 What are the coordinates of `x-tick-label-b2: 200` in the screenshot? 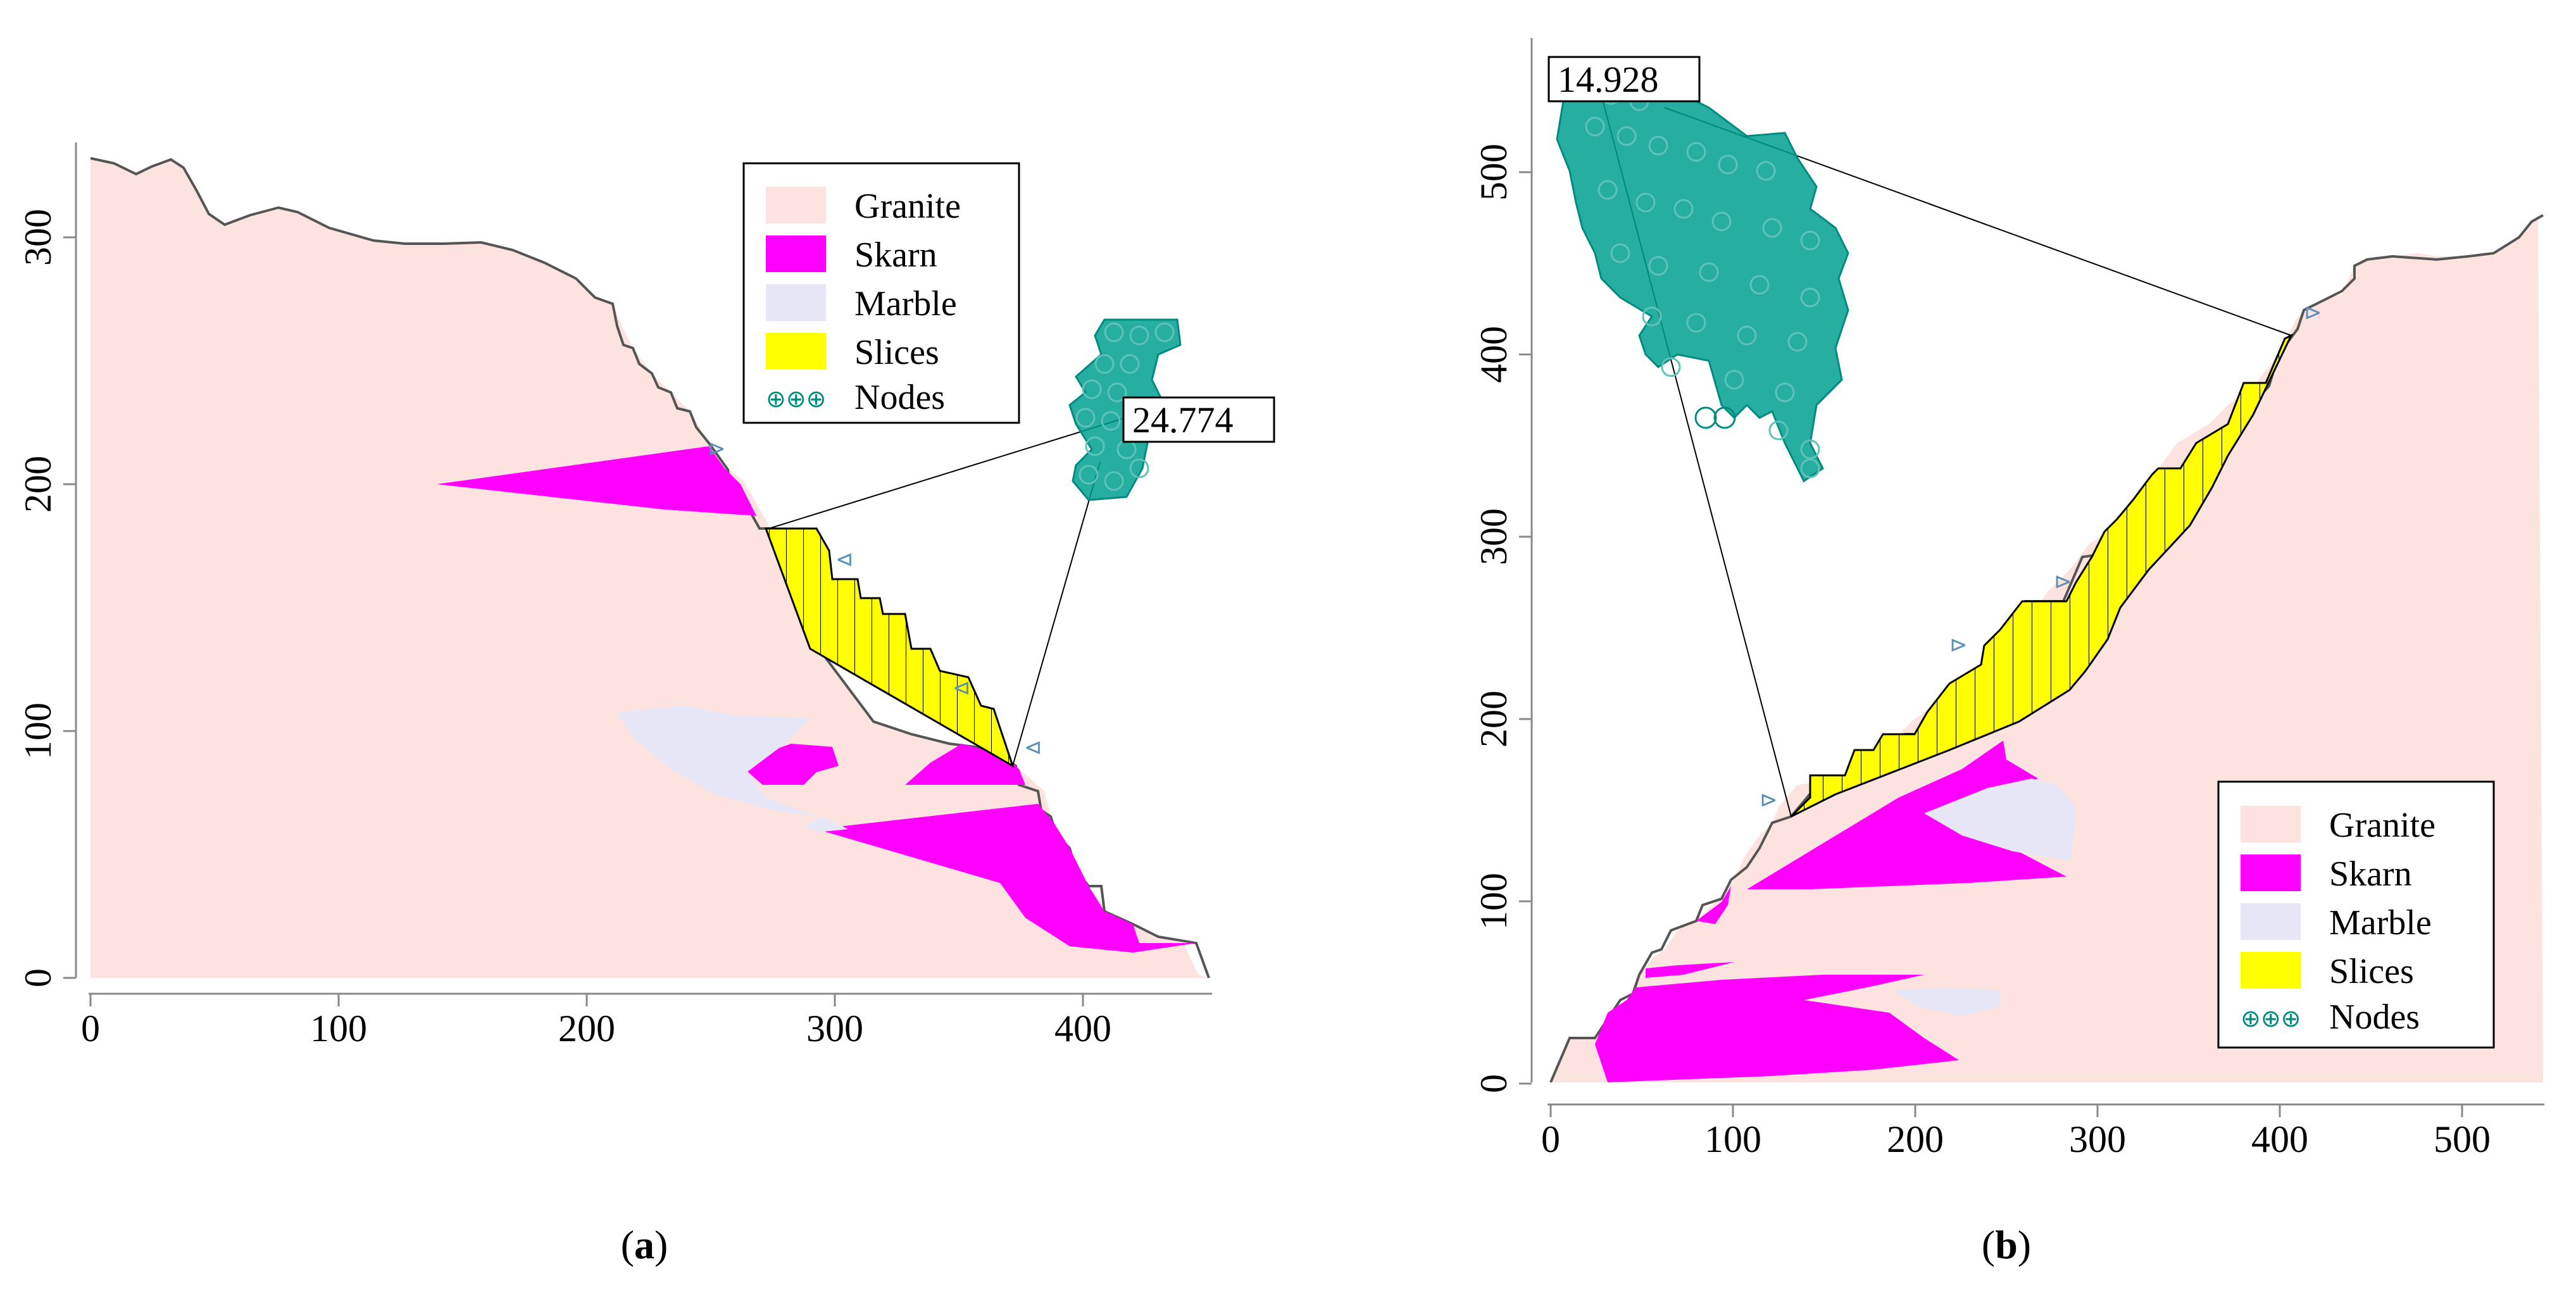 It's located at (1915, 1139).